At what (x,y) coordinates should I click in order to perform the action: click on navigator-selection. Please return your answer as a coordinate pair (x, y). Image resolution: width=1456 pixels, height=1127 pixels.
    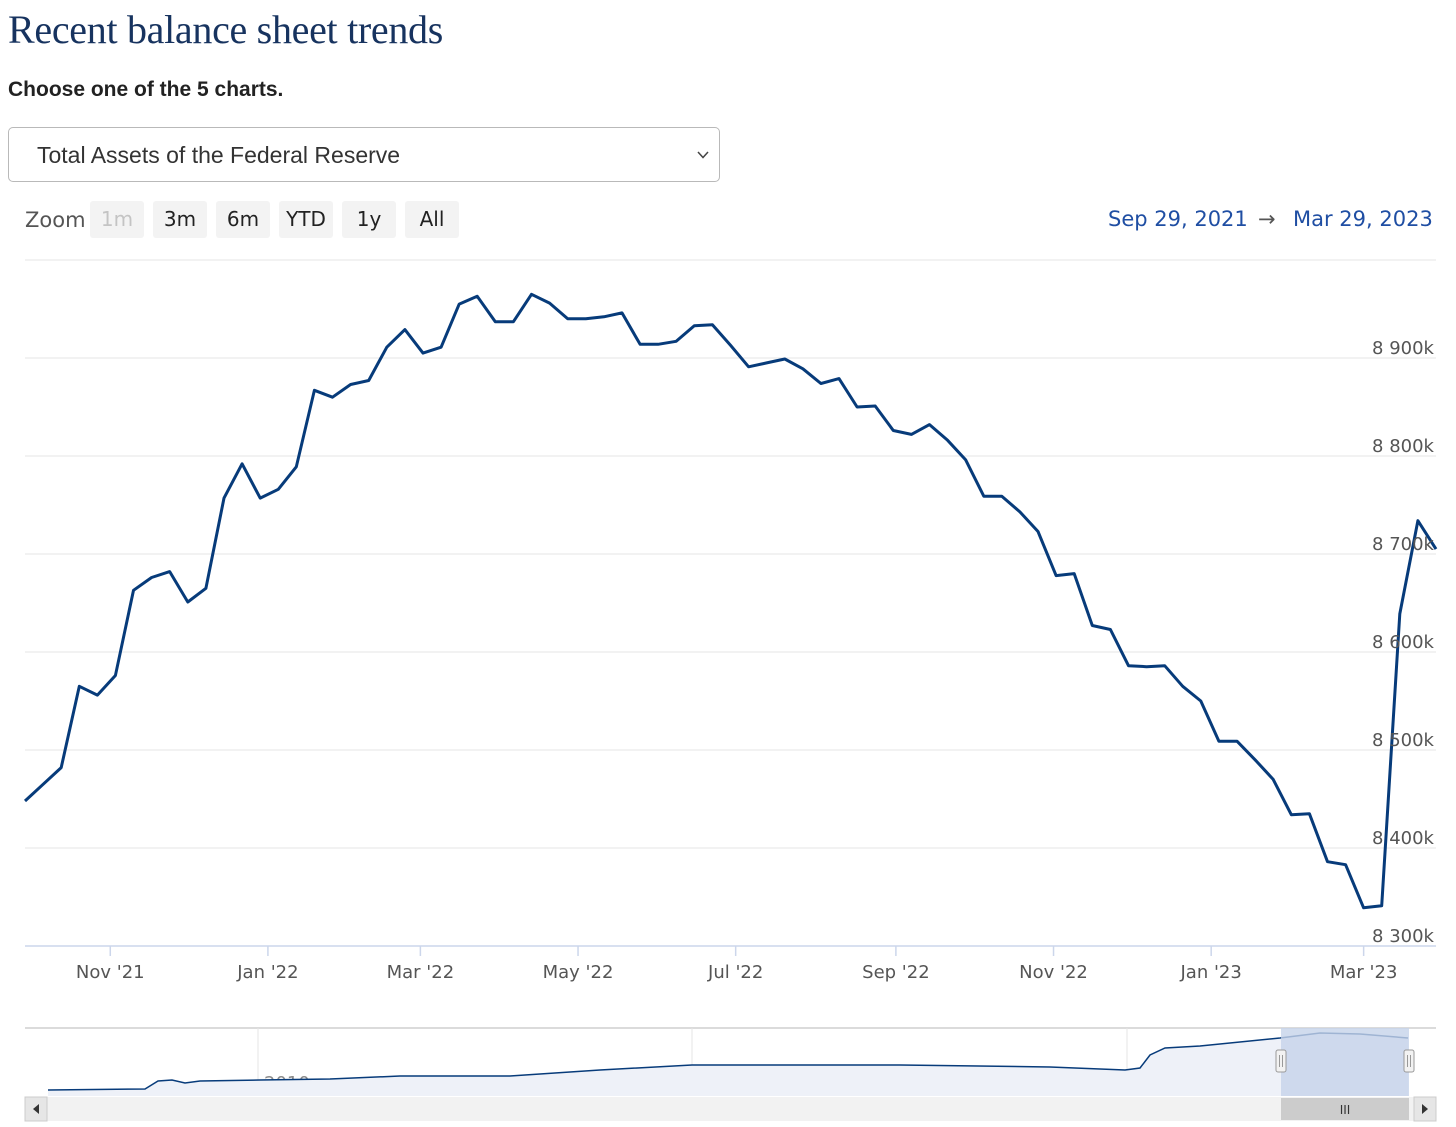
    Looking at the image, I should click on (1345, 1062).